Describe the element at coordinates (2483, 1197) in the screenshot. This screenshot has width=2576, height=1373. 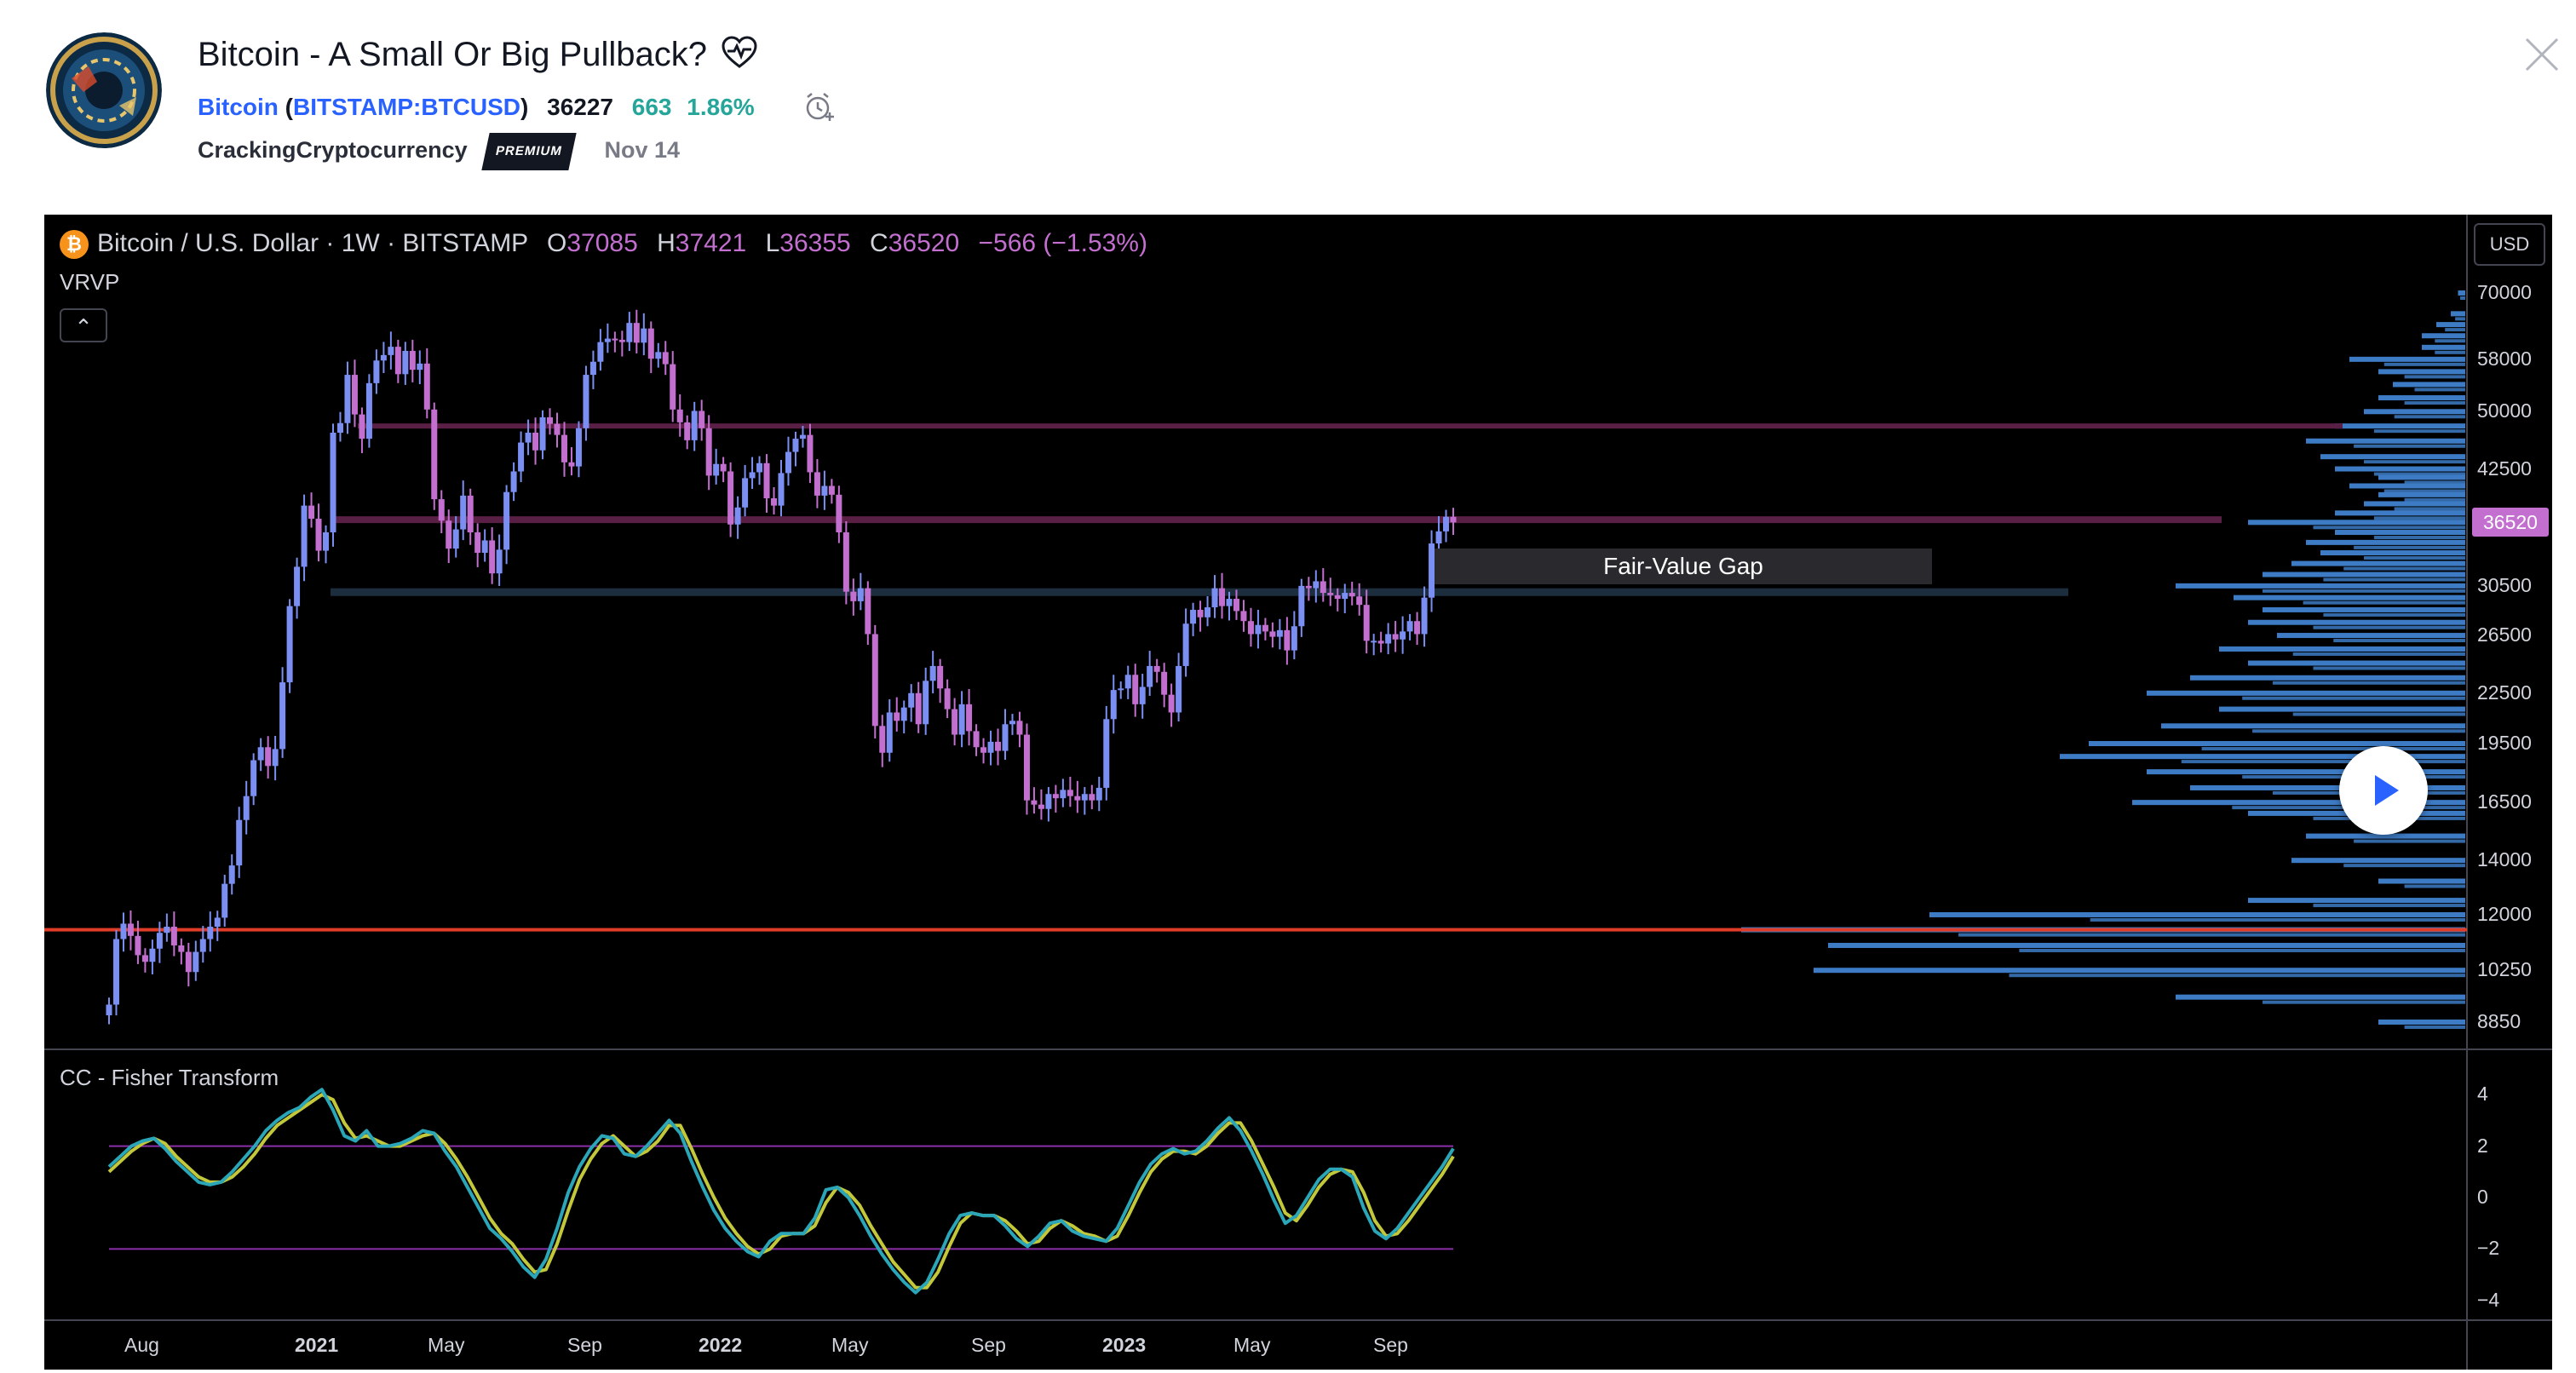
I see `fisher-tick-label: 0` at that location.